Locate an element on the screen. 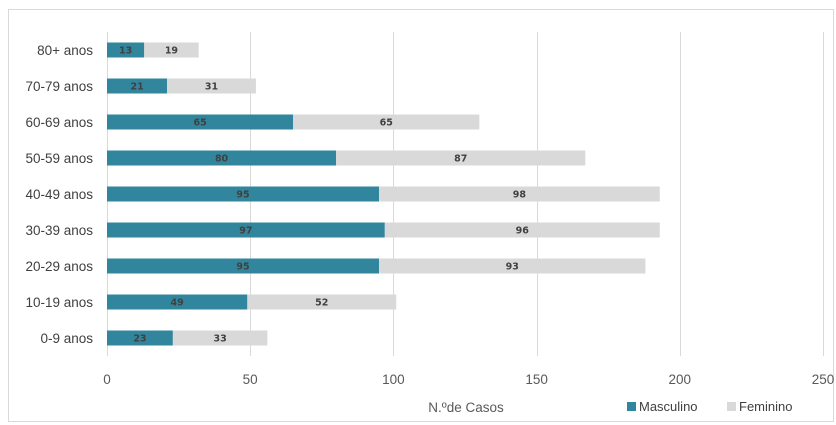  data-label: 98 is located at coordinates (520, 195).